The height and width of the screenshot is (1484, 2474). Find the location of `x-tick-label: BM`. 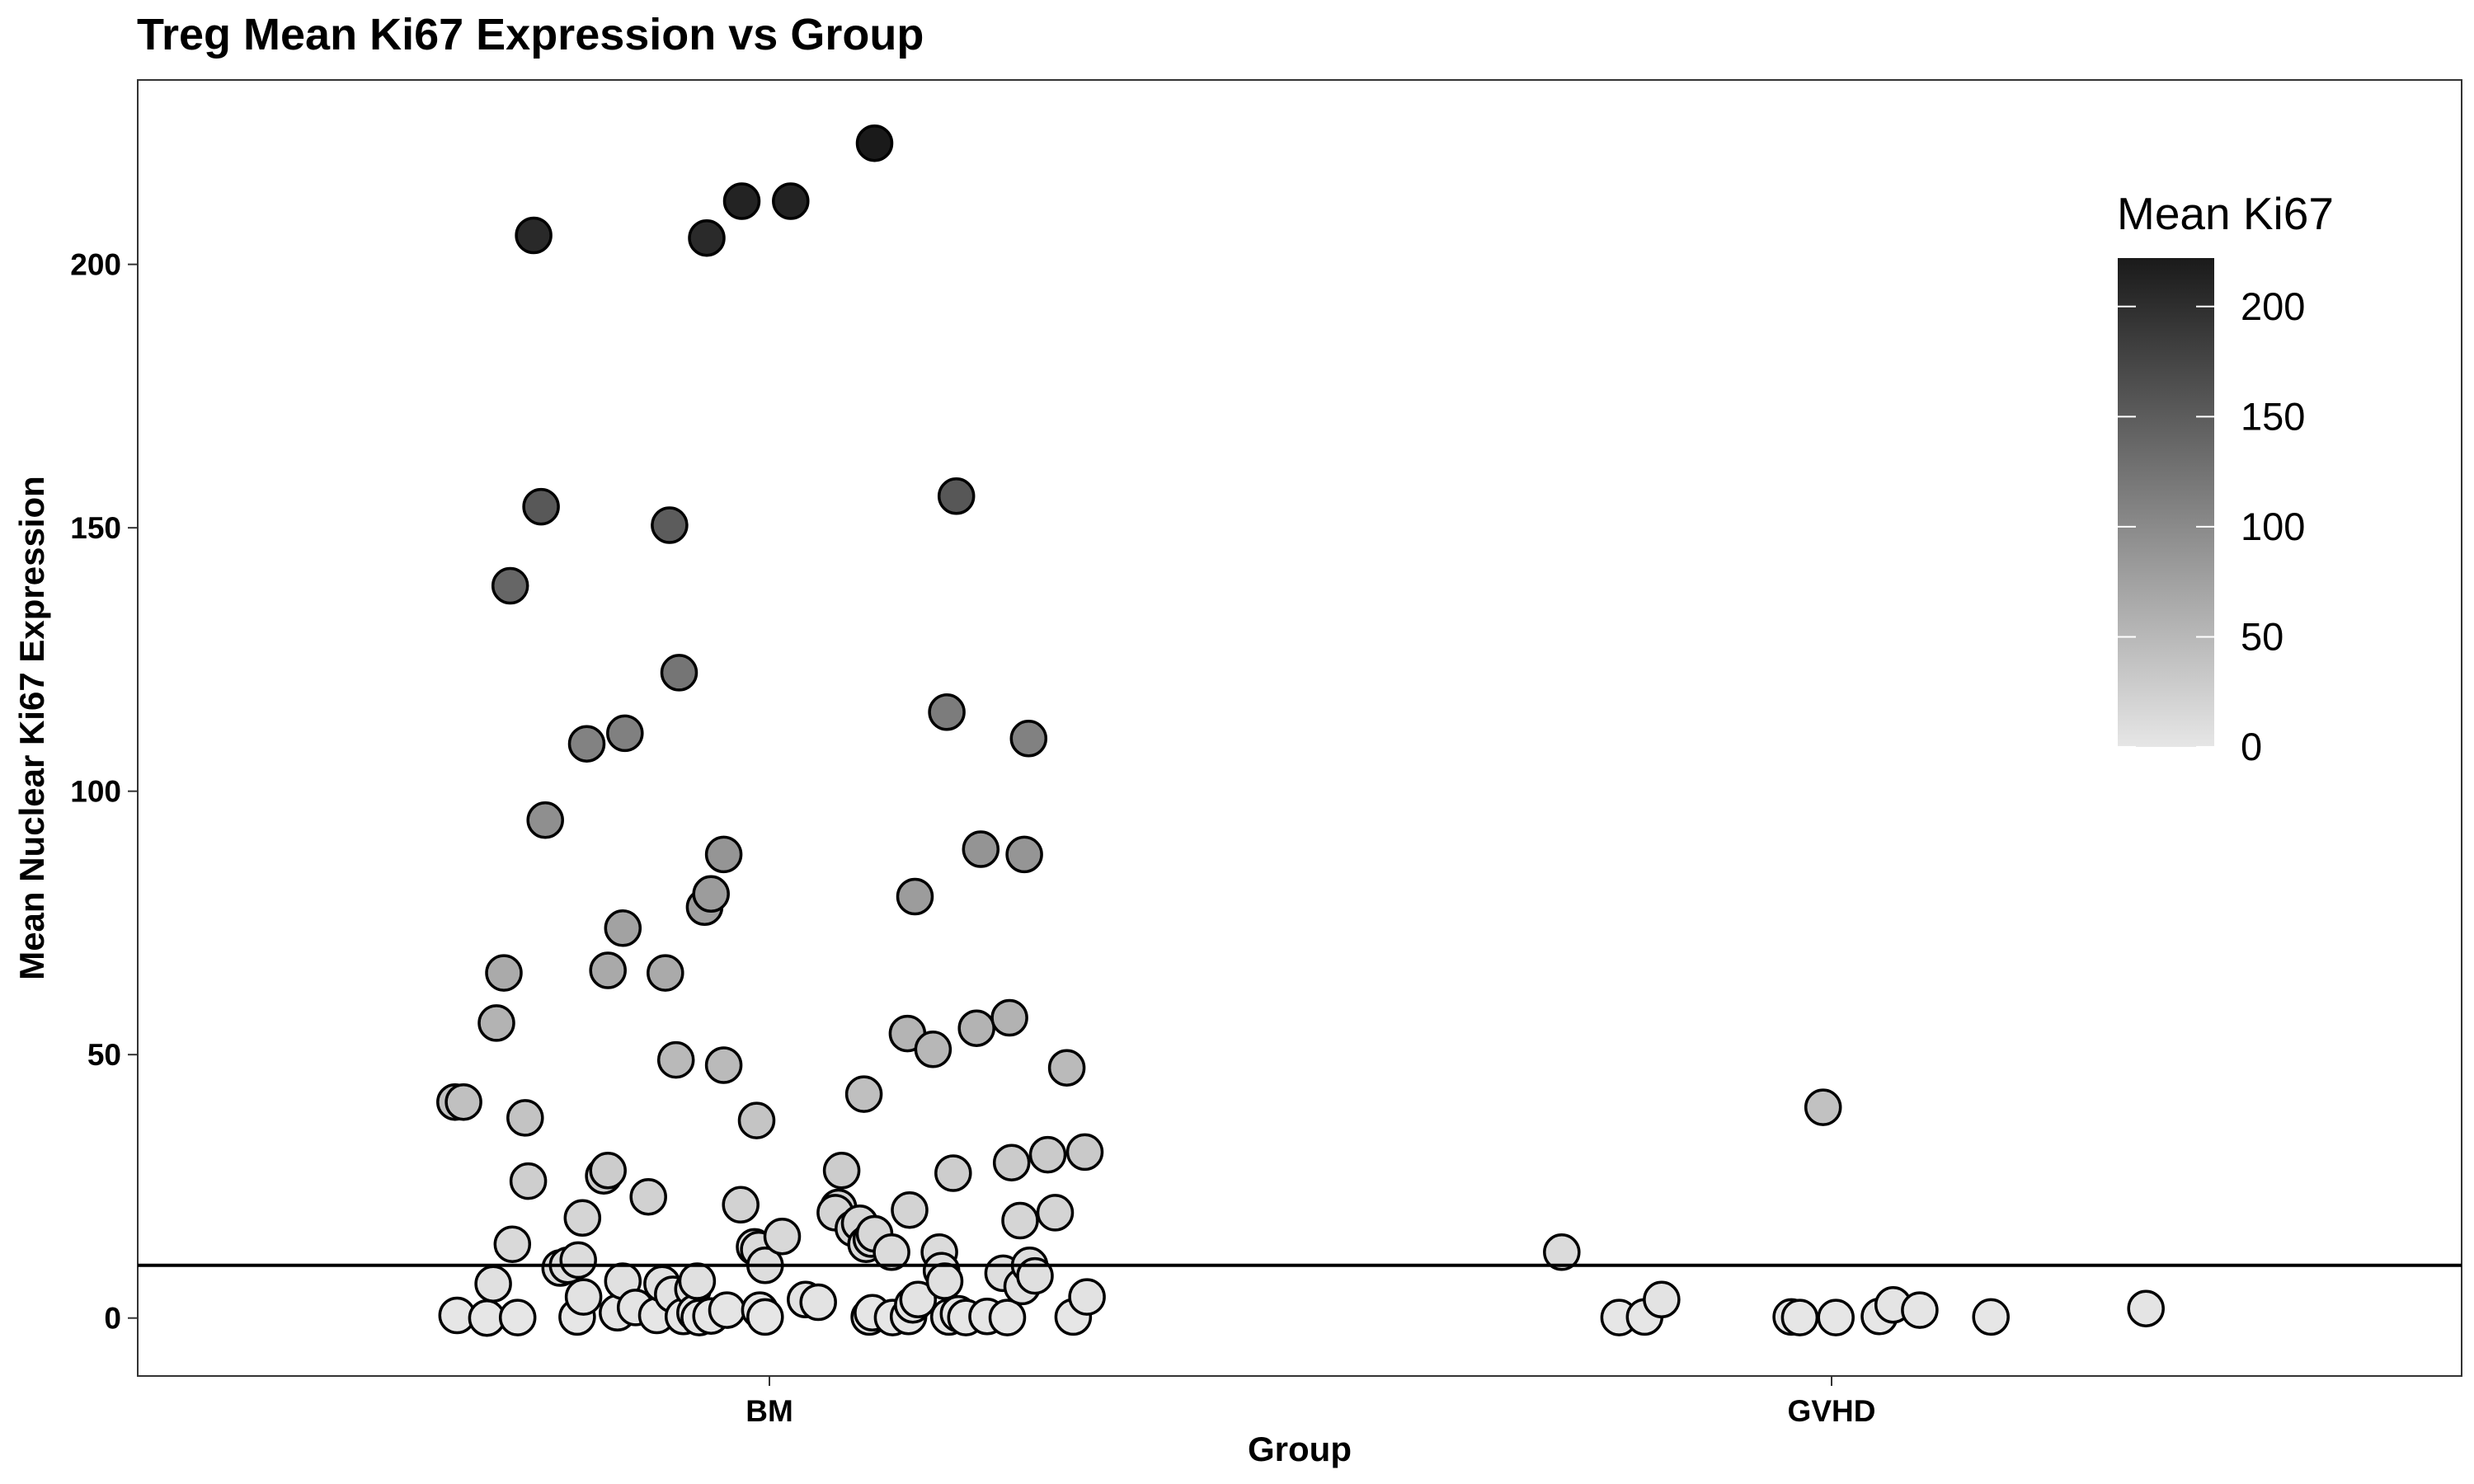

x-tick-label: BM is located at coordinates (769, 1411).